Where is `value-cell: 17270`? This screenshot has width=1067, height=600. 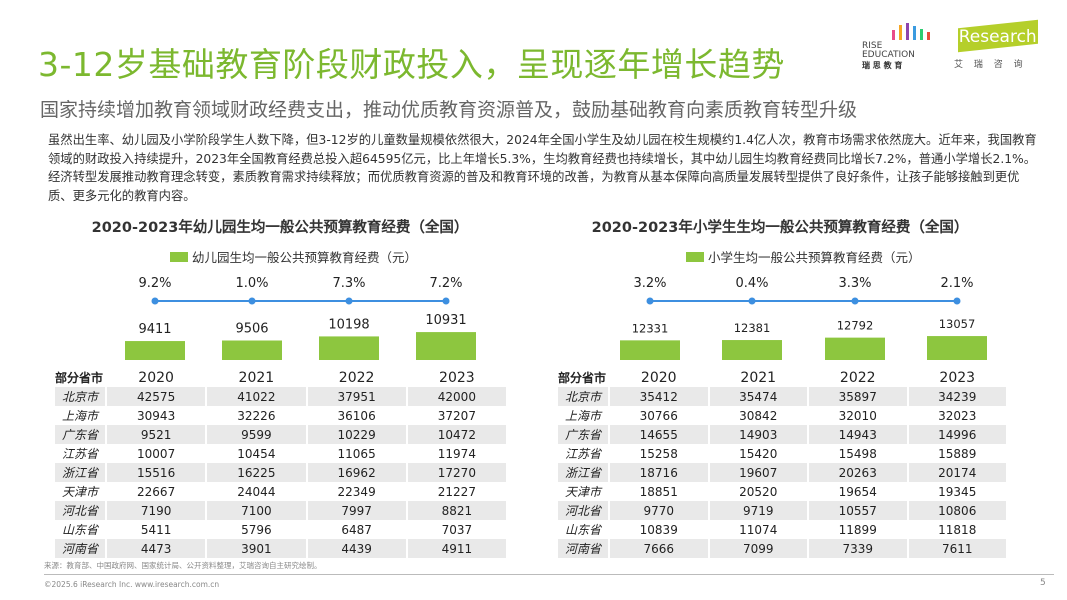
value-cell: 17270 is located at coordinates (456, 472).